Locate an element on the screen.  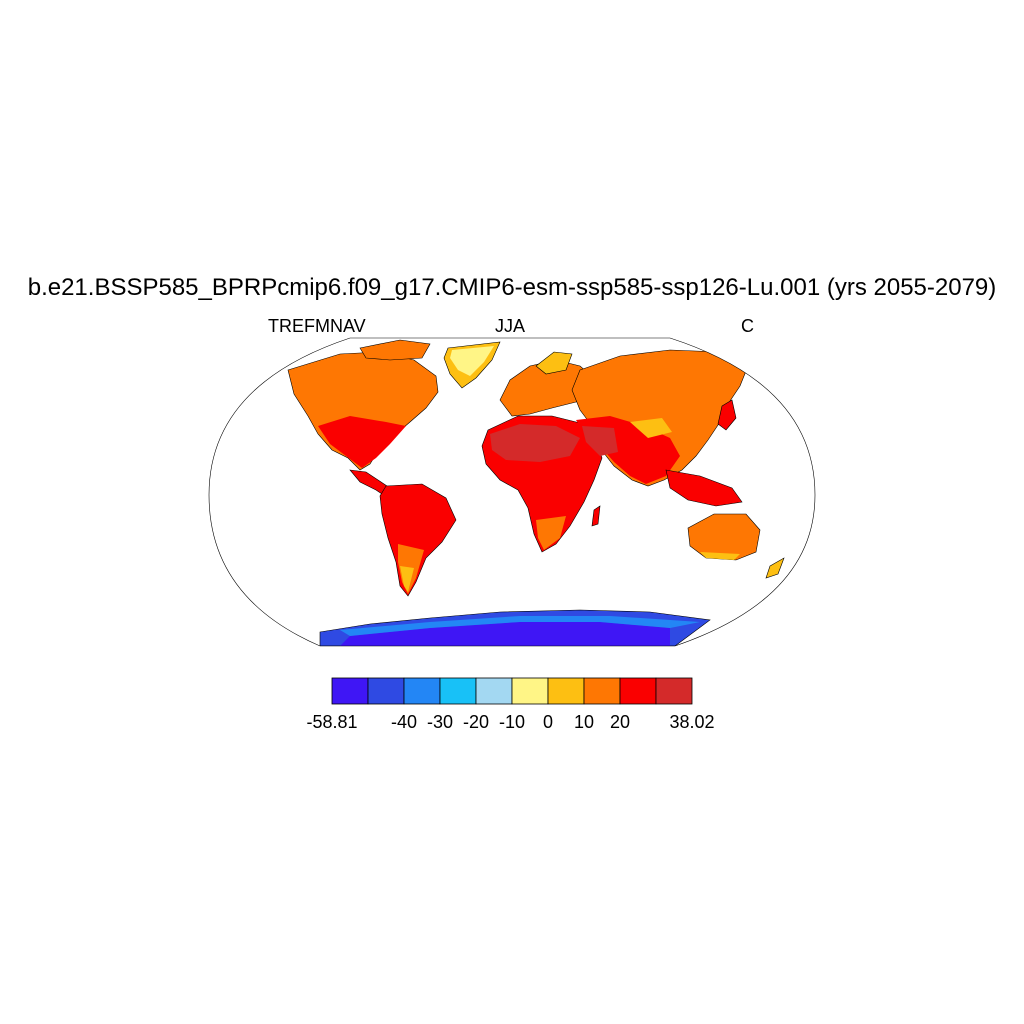
colorbar-tick-label: -20 is located at coordinates (476, 722).